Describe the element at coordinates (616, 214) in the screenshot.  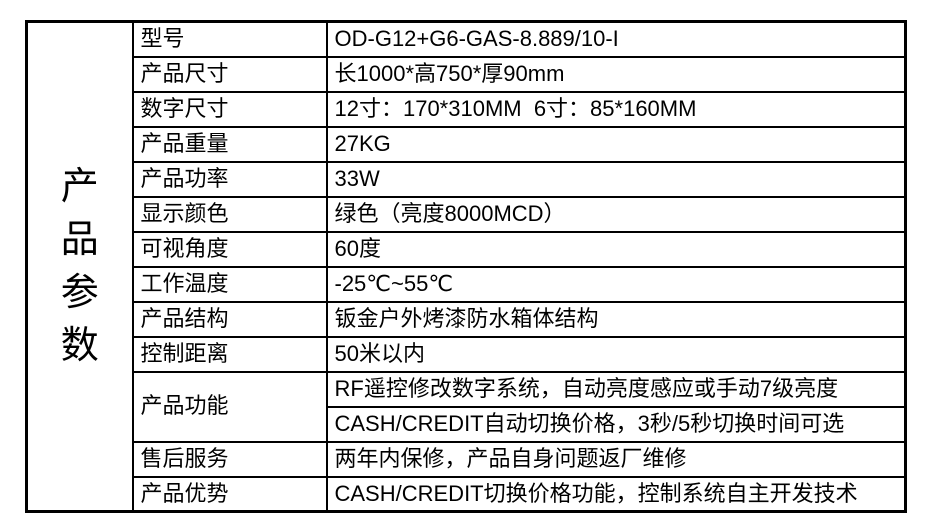
I see `spec-value-display-color: 绿色（亮度8000MCD）` at that location.